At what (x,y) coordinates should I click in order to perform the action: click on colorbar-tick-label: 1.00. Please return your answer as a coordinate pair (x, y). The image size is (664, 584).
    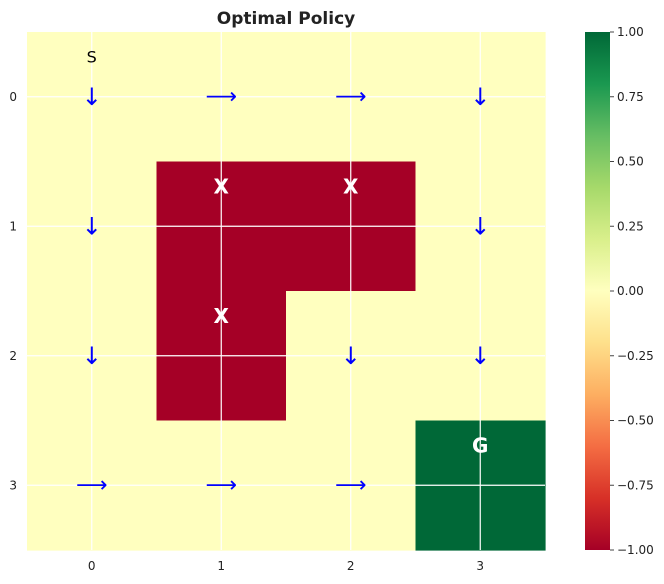
    Looking at the image, I should click on (630, 32).